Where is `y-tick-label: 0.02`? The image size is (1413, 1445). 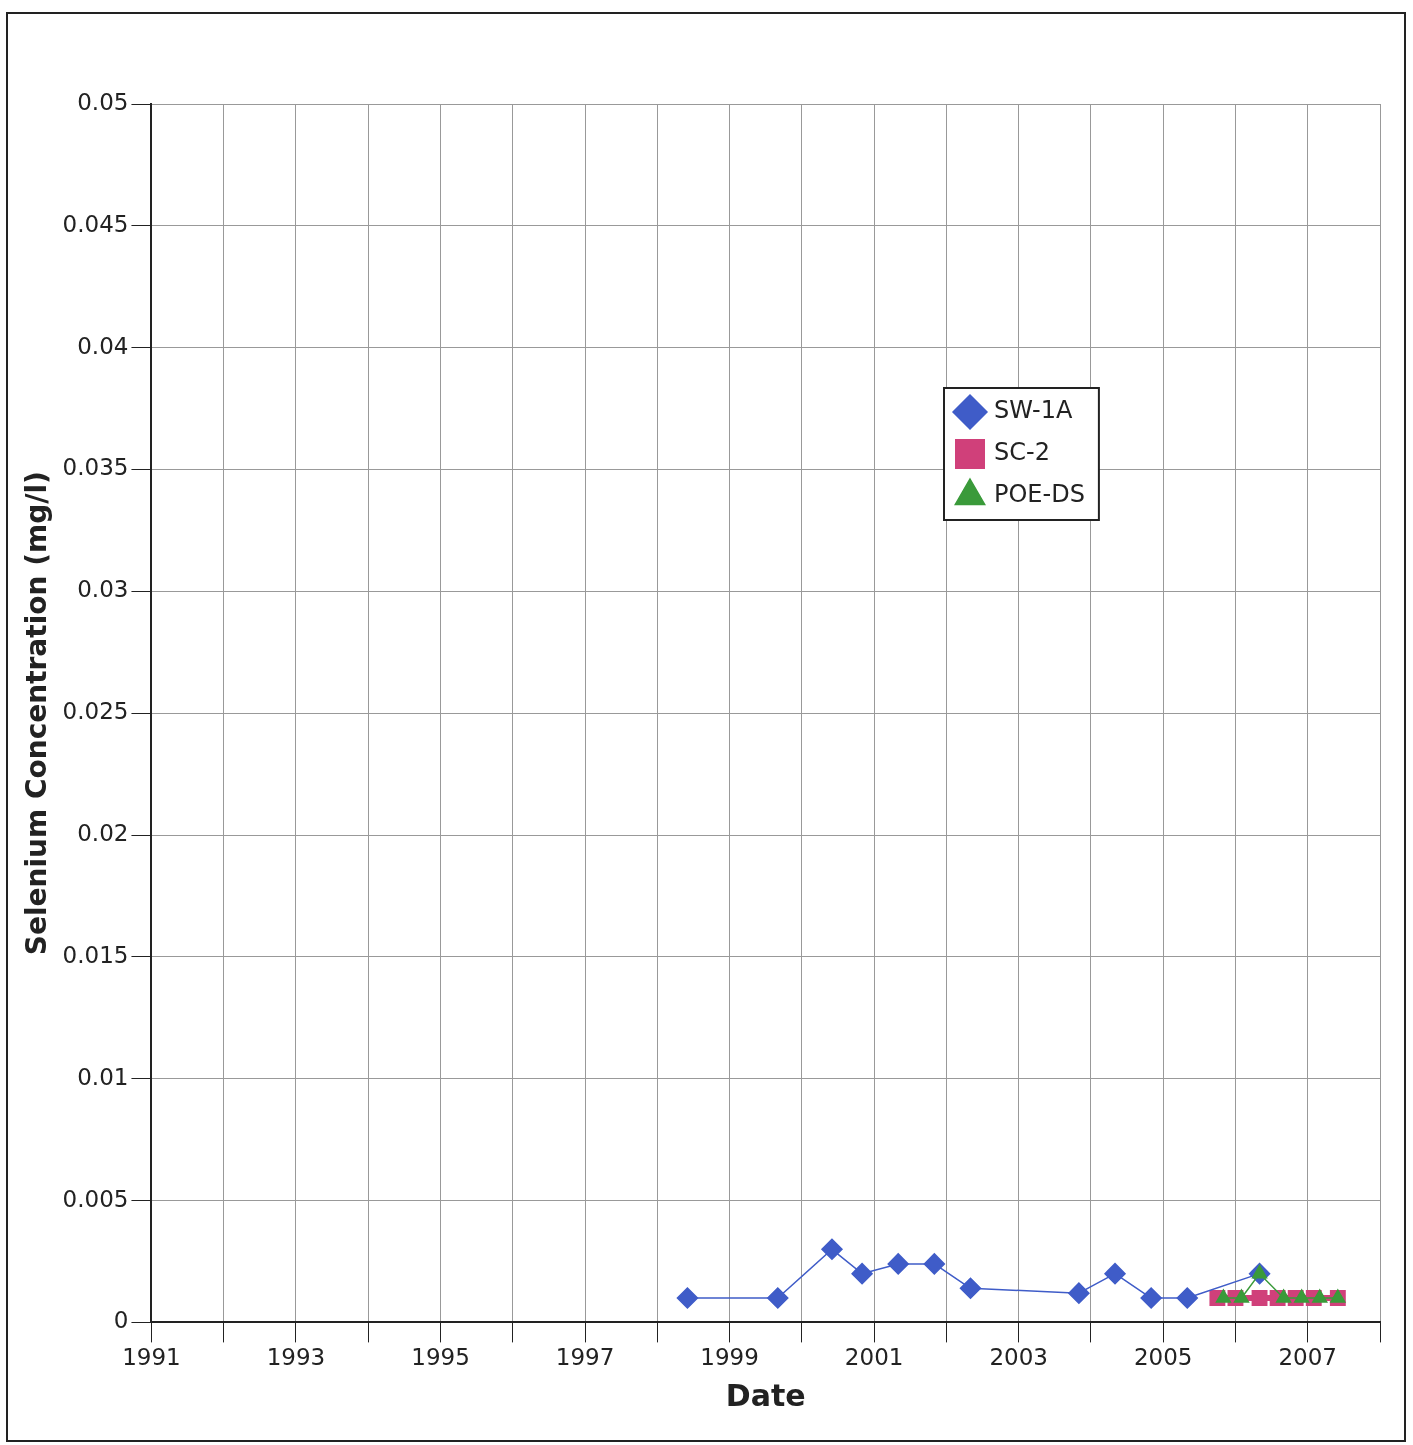 y-tick-label: 0.02 is located at coordinates (103, 833).